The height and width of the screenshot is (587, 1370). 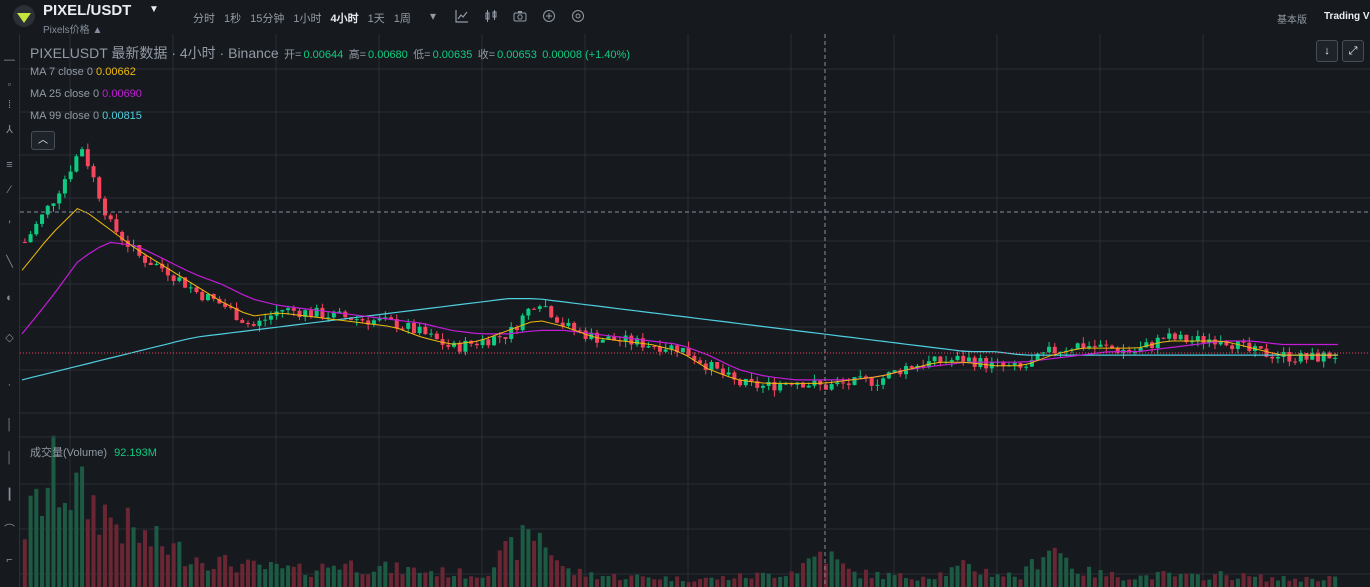 I want to click on high-value: 0.00680, so click(x=388, y=55).